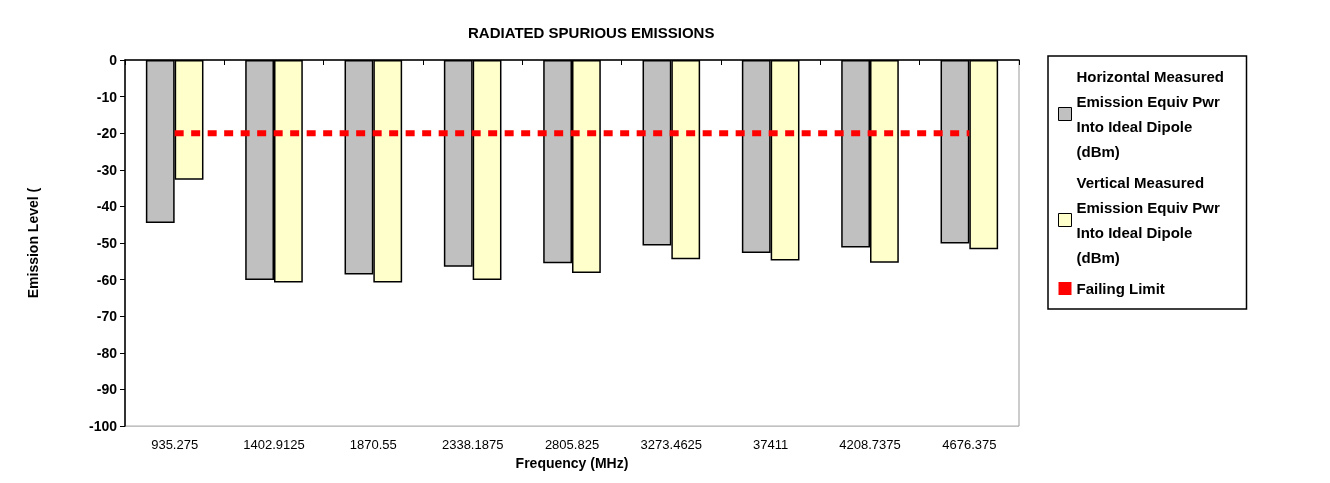 Image resolution: width=1330 pixels, height=483 pixels. Describe the element at coordinates (33, 243) in the screenshot. I see `y-axis-title: Emission Level (` at that location.